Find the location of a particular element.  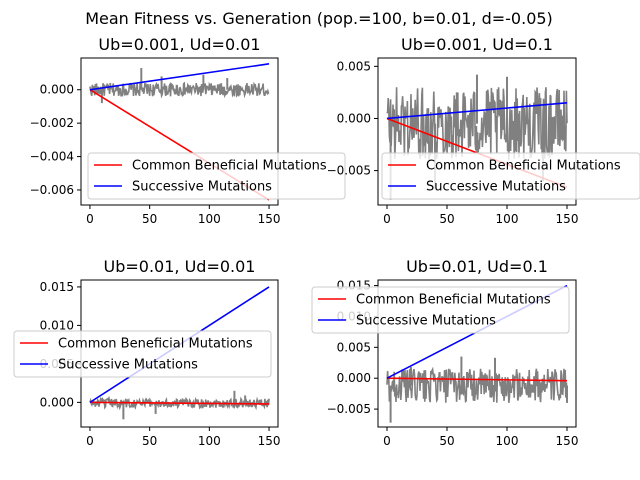

y-tick-label: −0.004 is located at coordinates (52, 157).